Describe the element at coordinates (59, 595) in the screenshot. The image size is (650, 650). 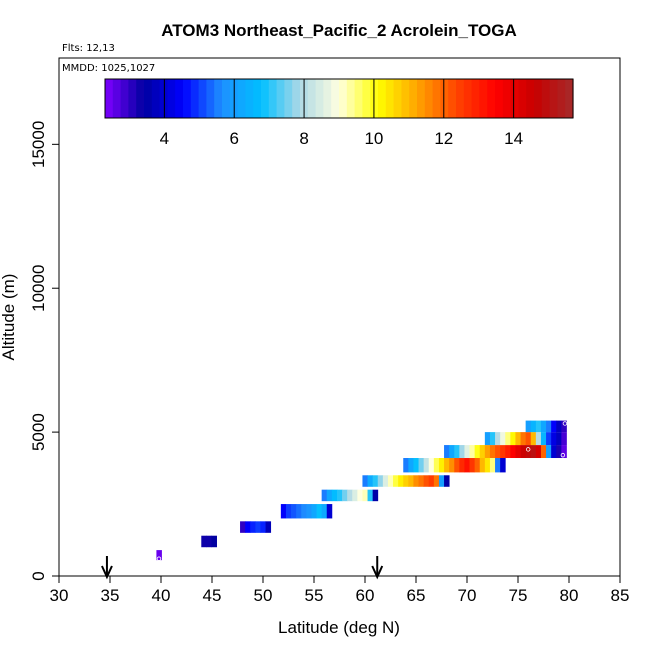
I see `x-tick-label: 30` at that location.